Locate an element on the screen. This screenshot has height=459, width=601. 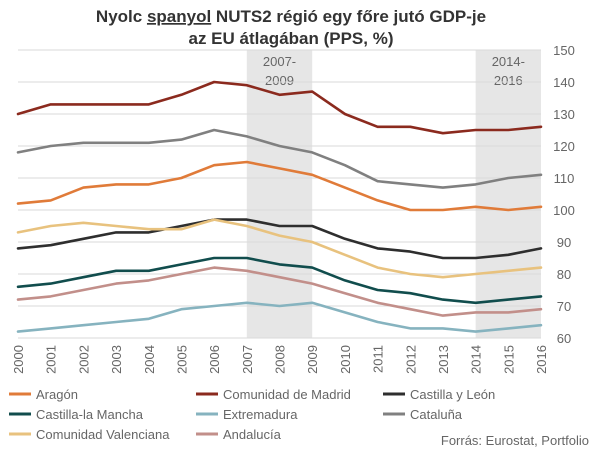
series-line-catalu-a is located at coordinates (279, 158).